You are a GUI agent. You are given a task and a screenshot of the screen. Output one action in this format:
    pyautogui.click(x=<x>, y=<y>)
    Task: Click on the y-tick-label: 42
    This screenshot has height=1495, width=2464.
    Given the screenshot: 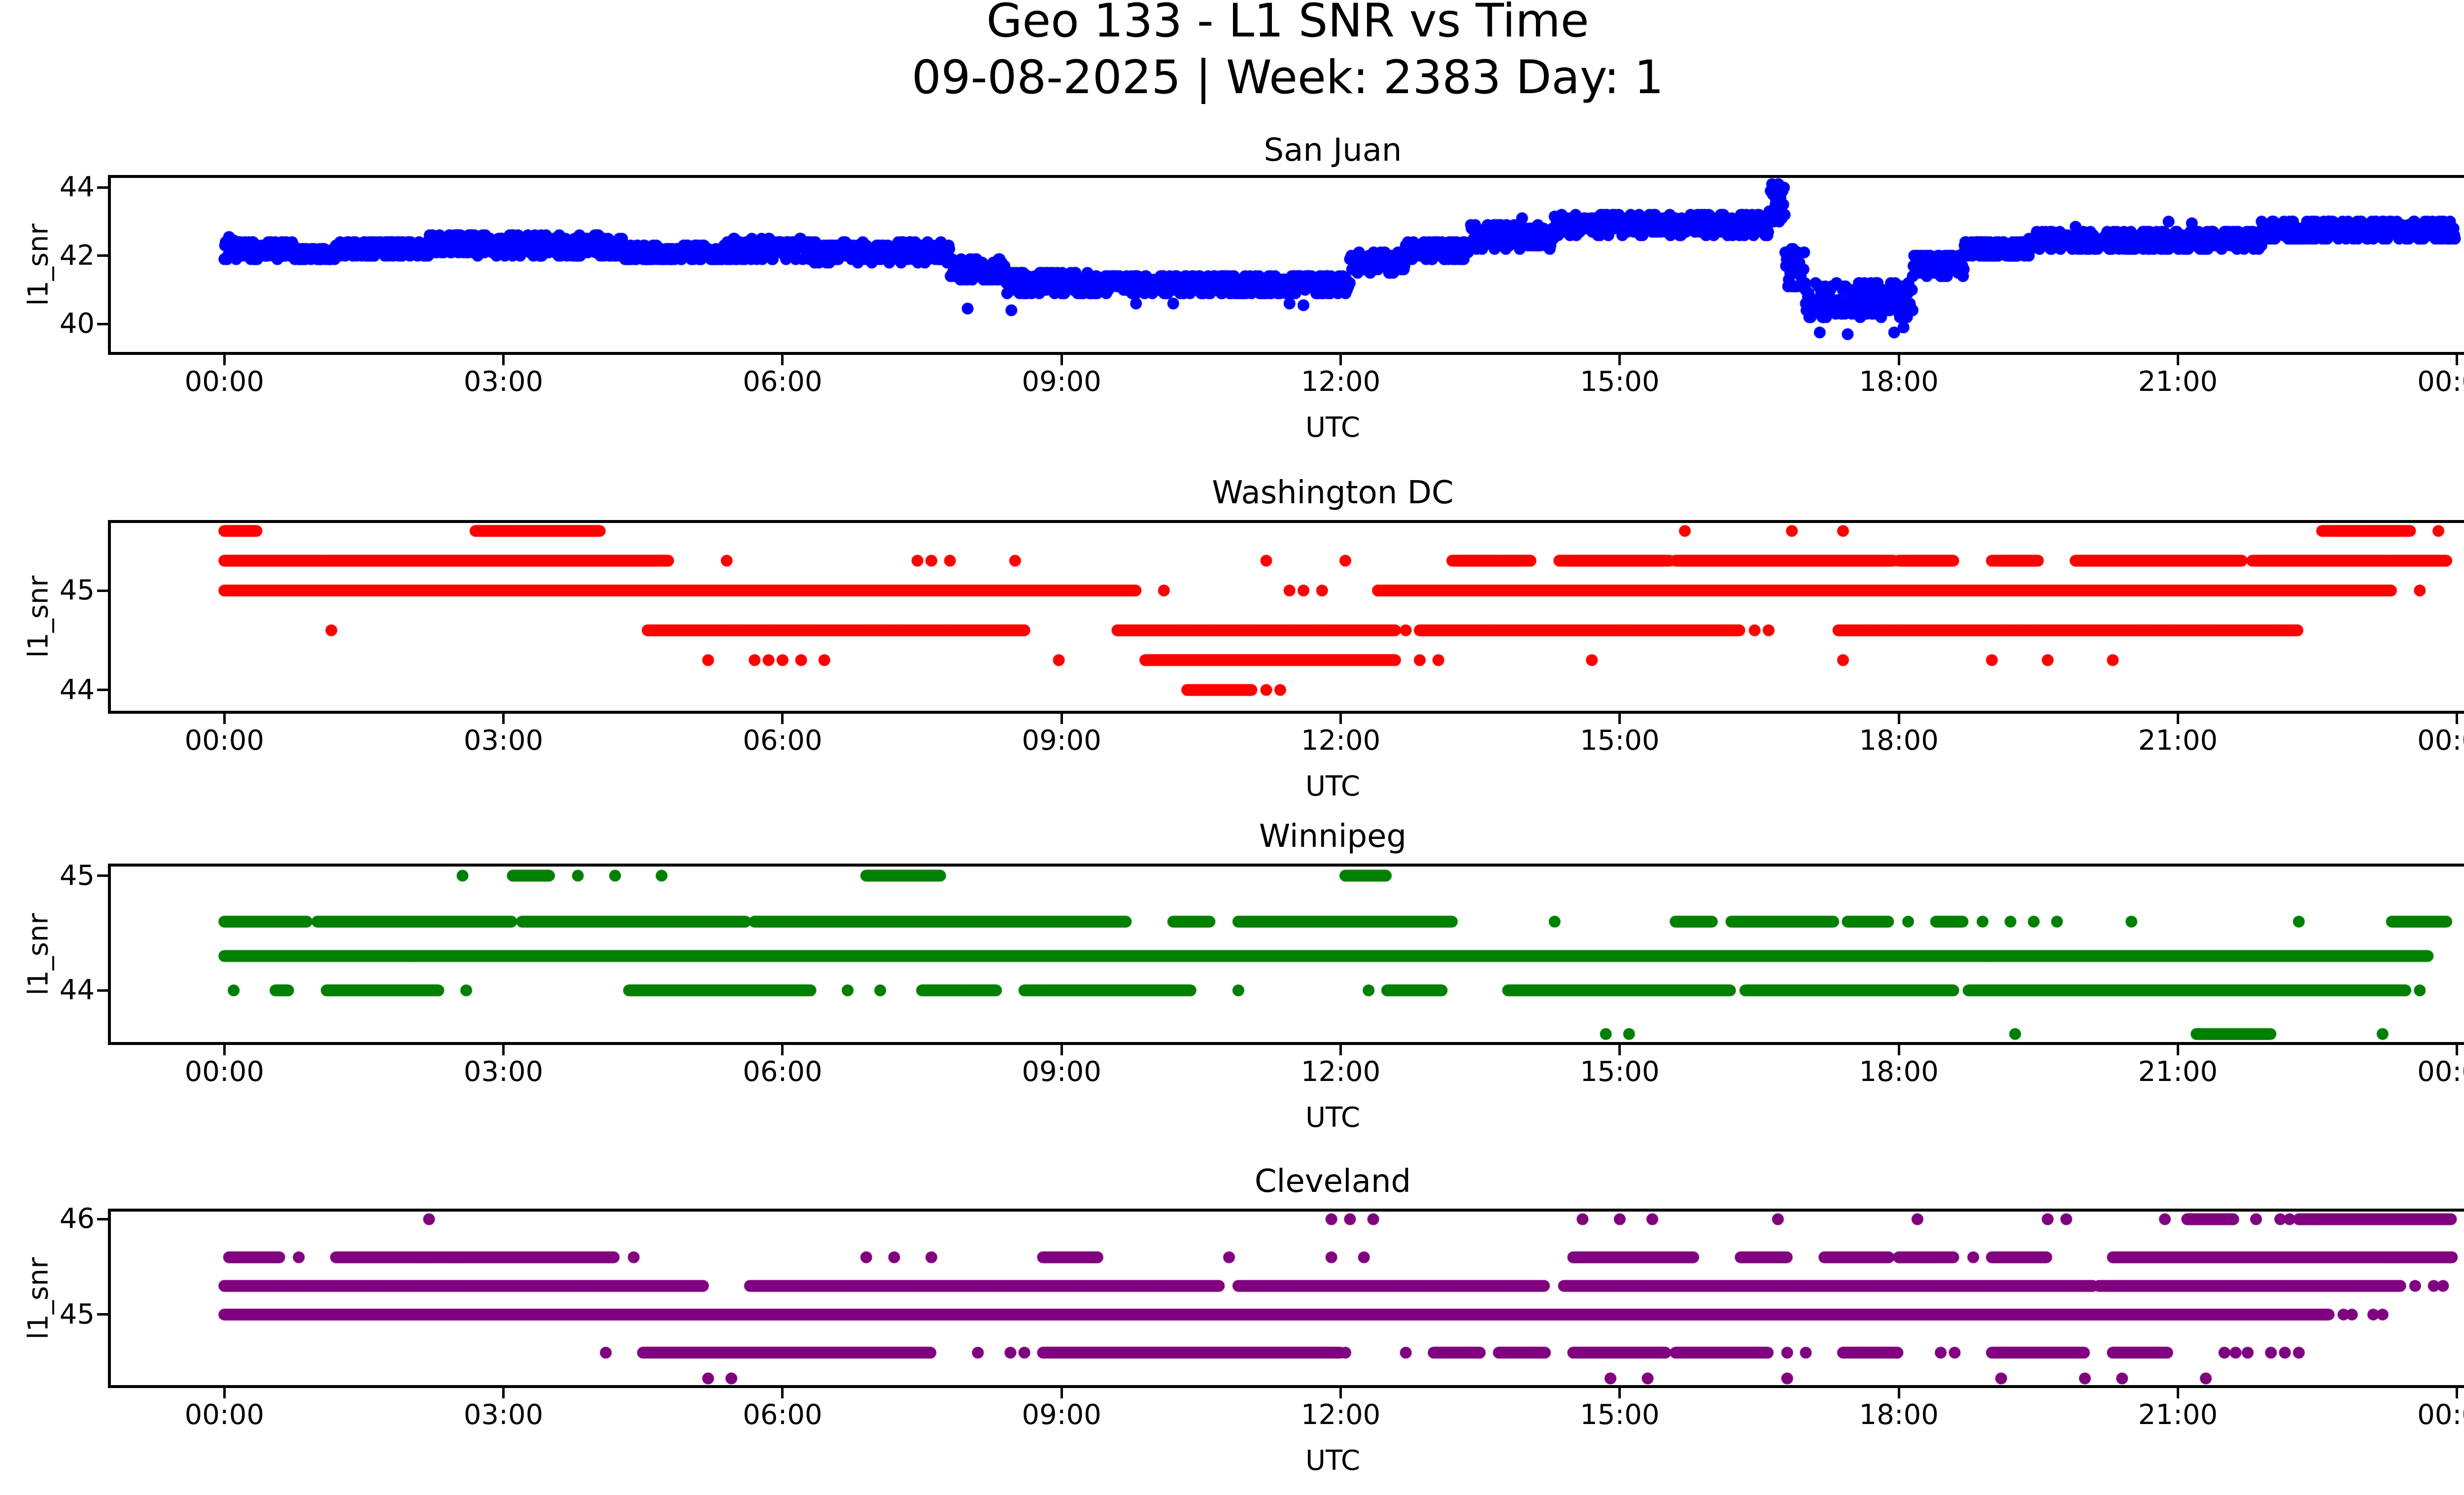 What is the action you would take?
    pyautogui.click(x=77, y=256)
    